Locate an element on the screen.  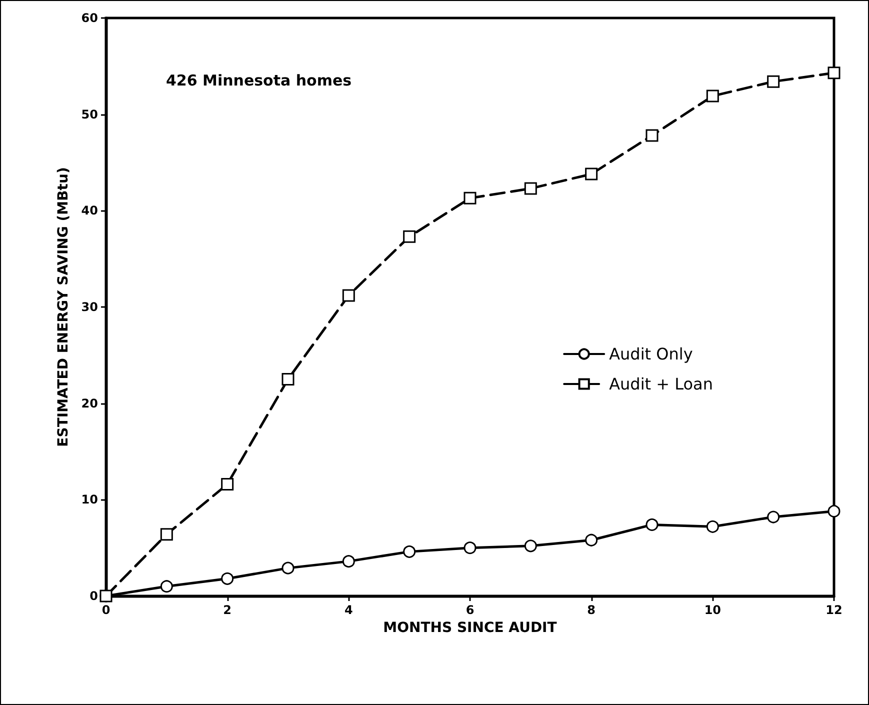
y-tick-label: 30 is located at coordinates (89, 307).